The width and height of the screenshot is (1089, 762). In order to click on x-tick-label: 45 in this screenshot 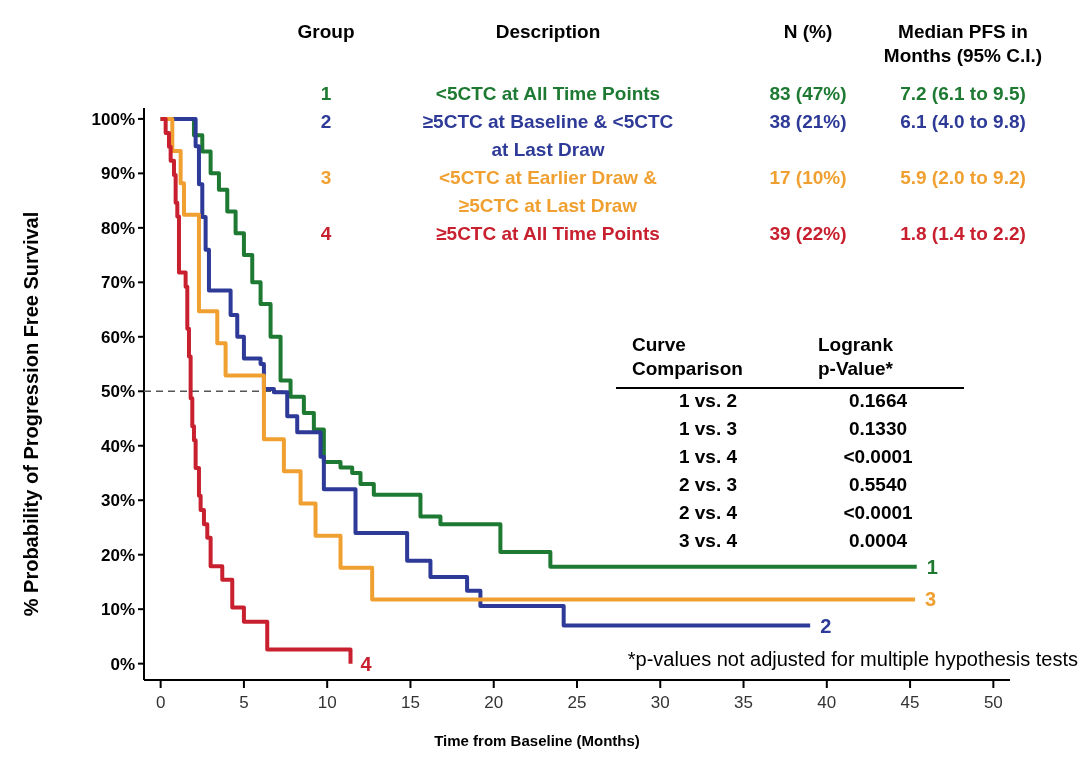, I will do `click(910, 702)`.